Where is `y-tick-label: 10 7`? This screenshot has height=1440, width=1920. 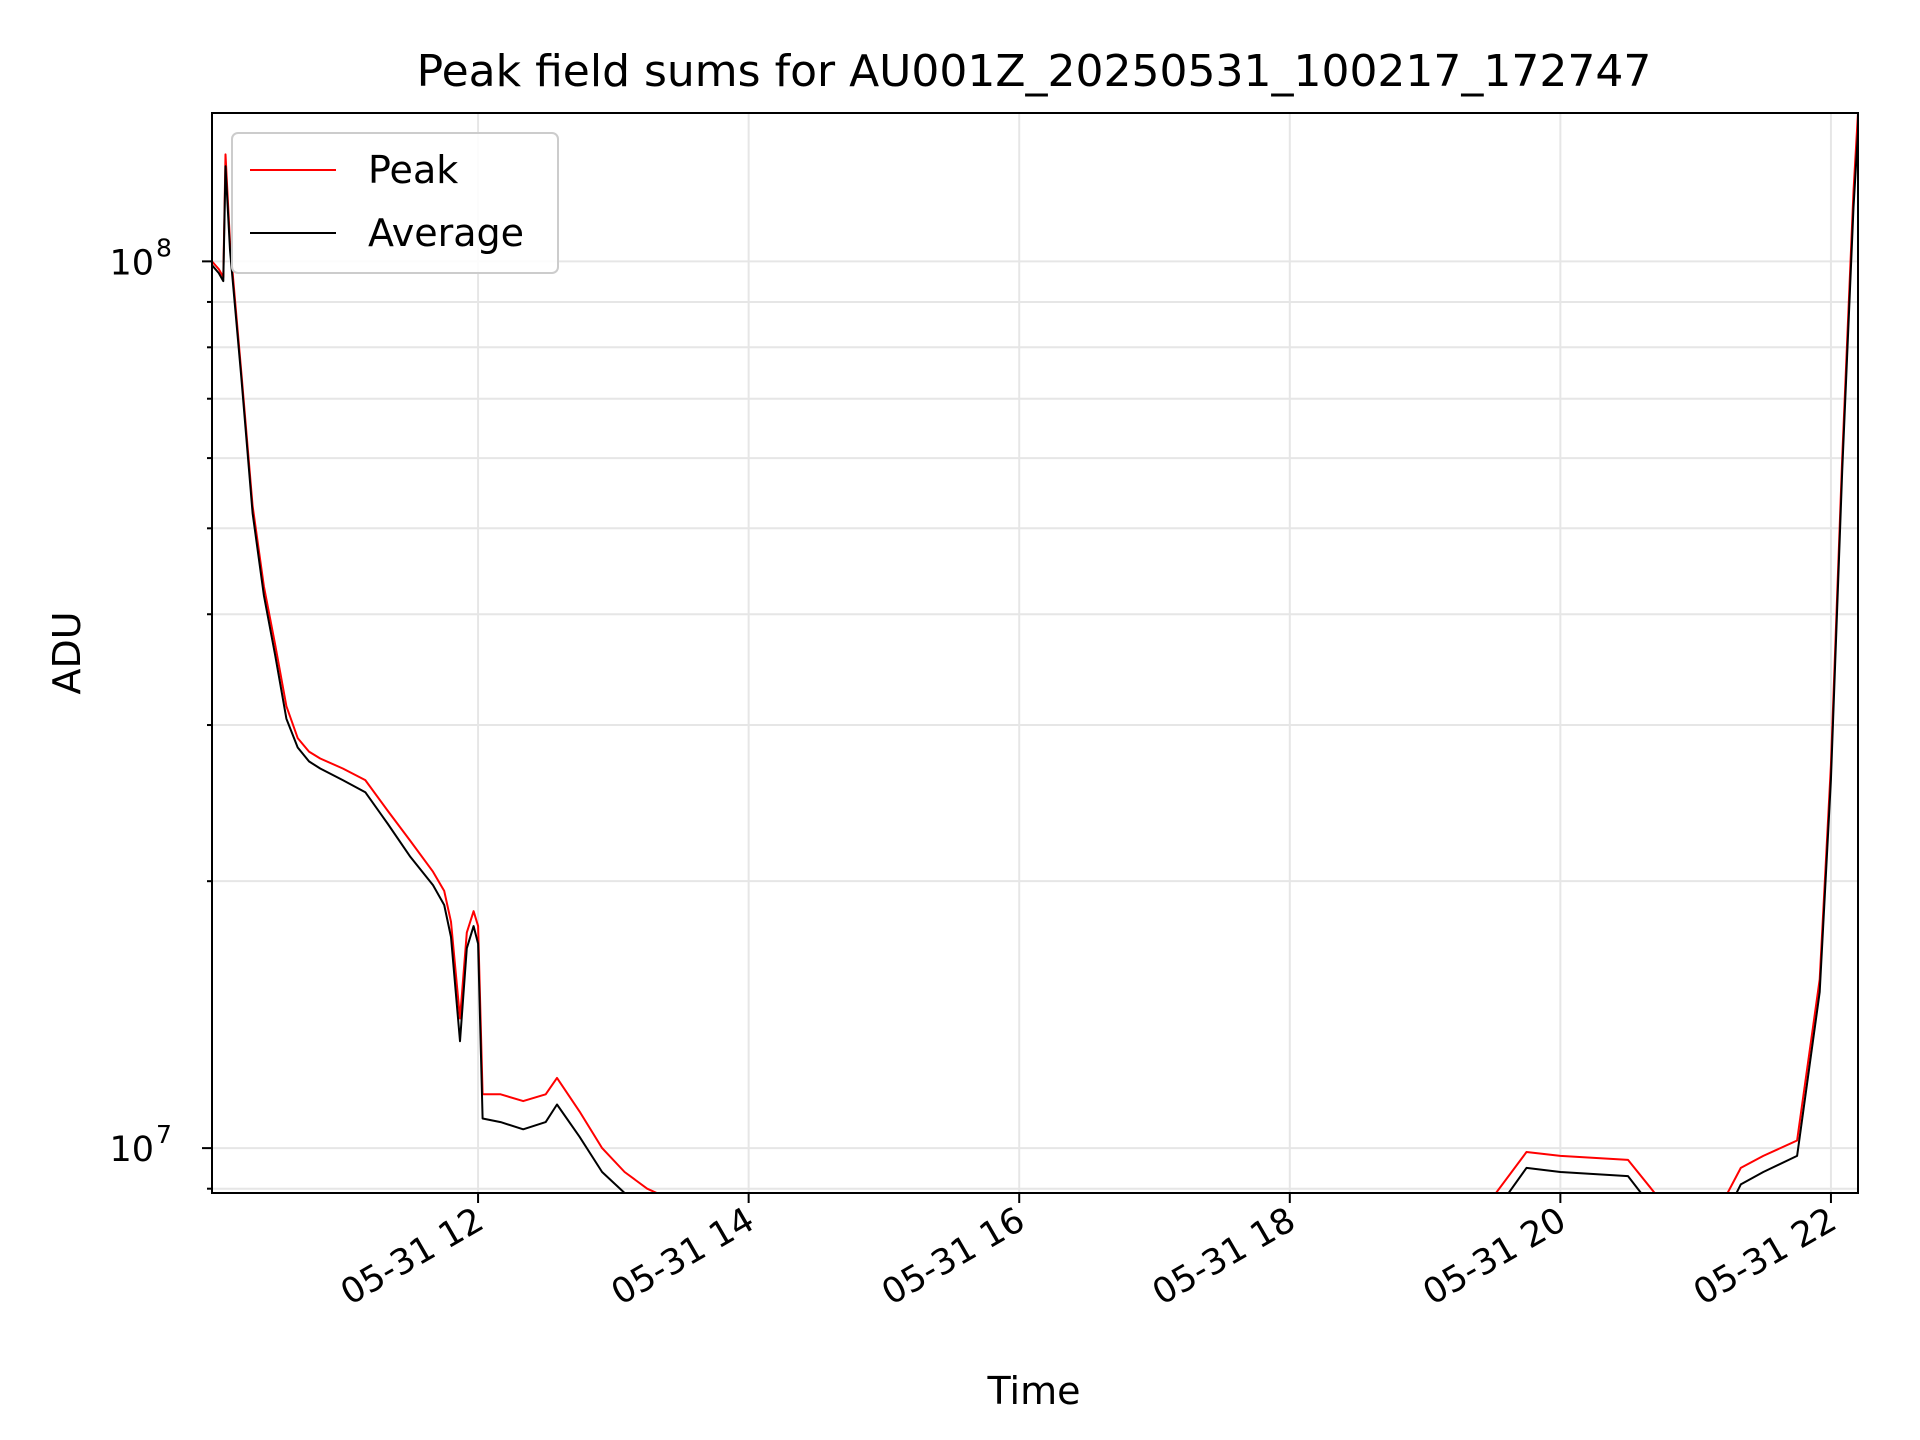 y-tick-label: 10 7 is located at coordinates (140, 1145).